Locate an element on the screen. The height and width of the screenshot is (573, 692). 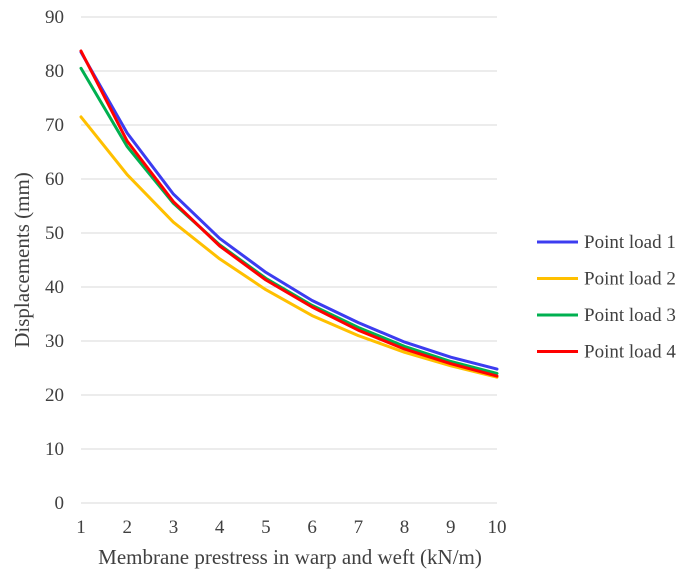
y-axis-title: Displacements (mm) is located at coordinates (22, 260).